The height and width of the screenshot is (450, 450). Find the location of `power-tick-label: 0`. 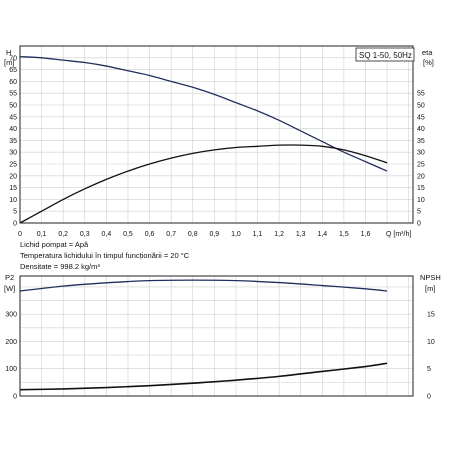

power-tick-label: 0 is located at coordinates (15, 397).